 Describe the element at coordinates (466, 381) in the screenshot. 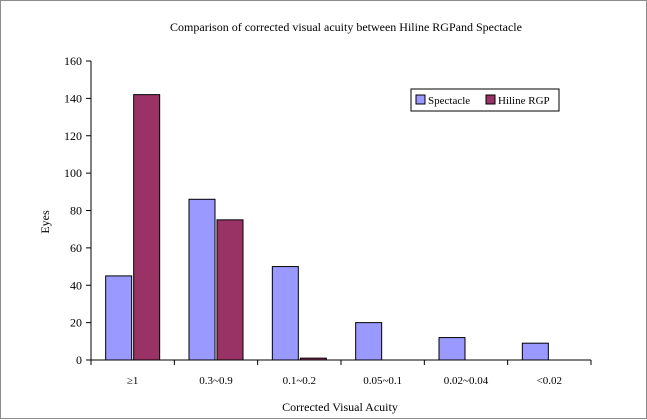

I see `x-tick-label: 0.02~0.04` at that location.